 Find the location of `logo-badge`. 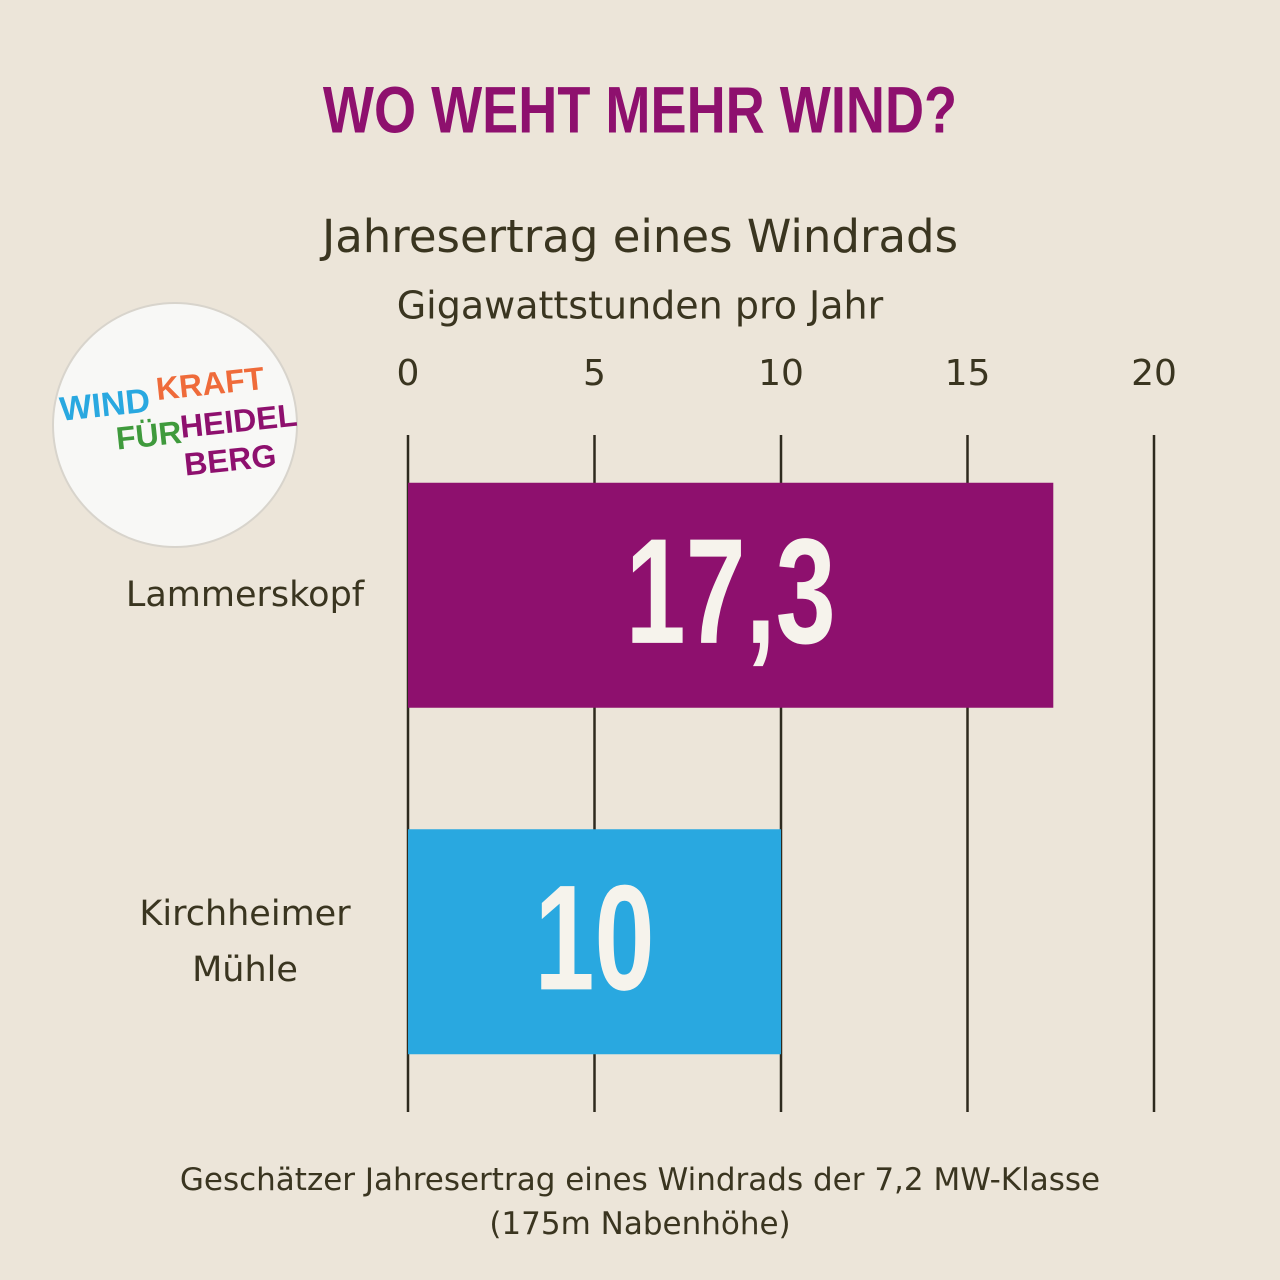

logo-badge is located at coordinates (175, 425).